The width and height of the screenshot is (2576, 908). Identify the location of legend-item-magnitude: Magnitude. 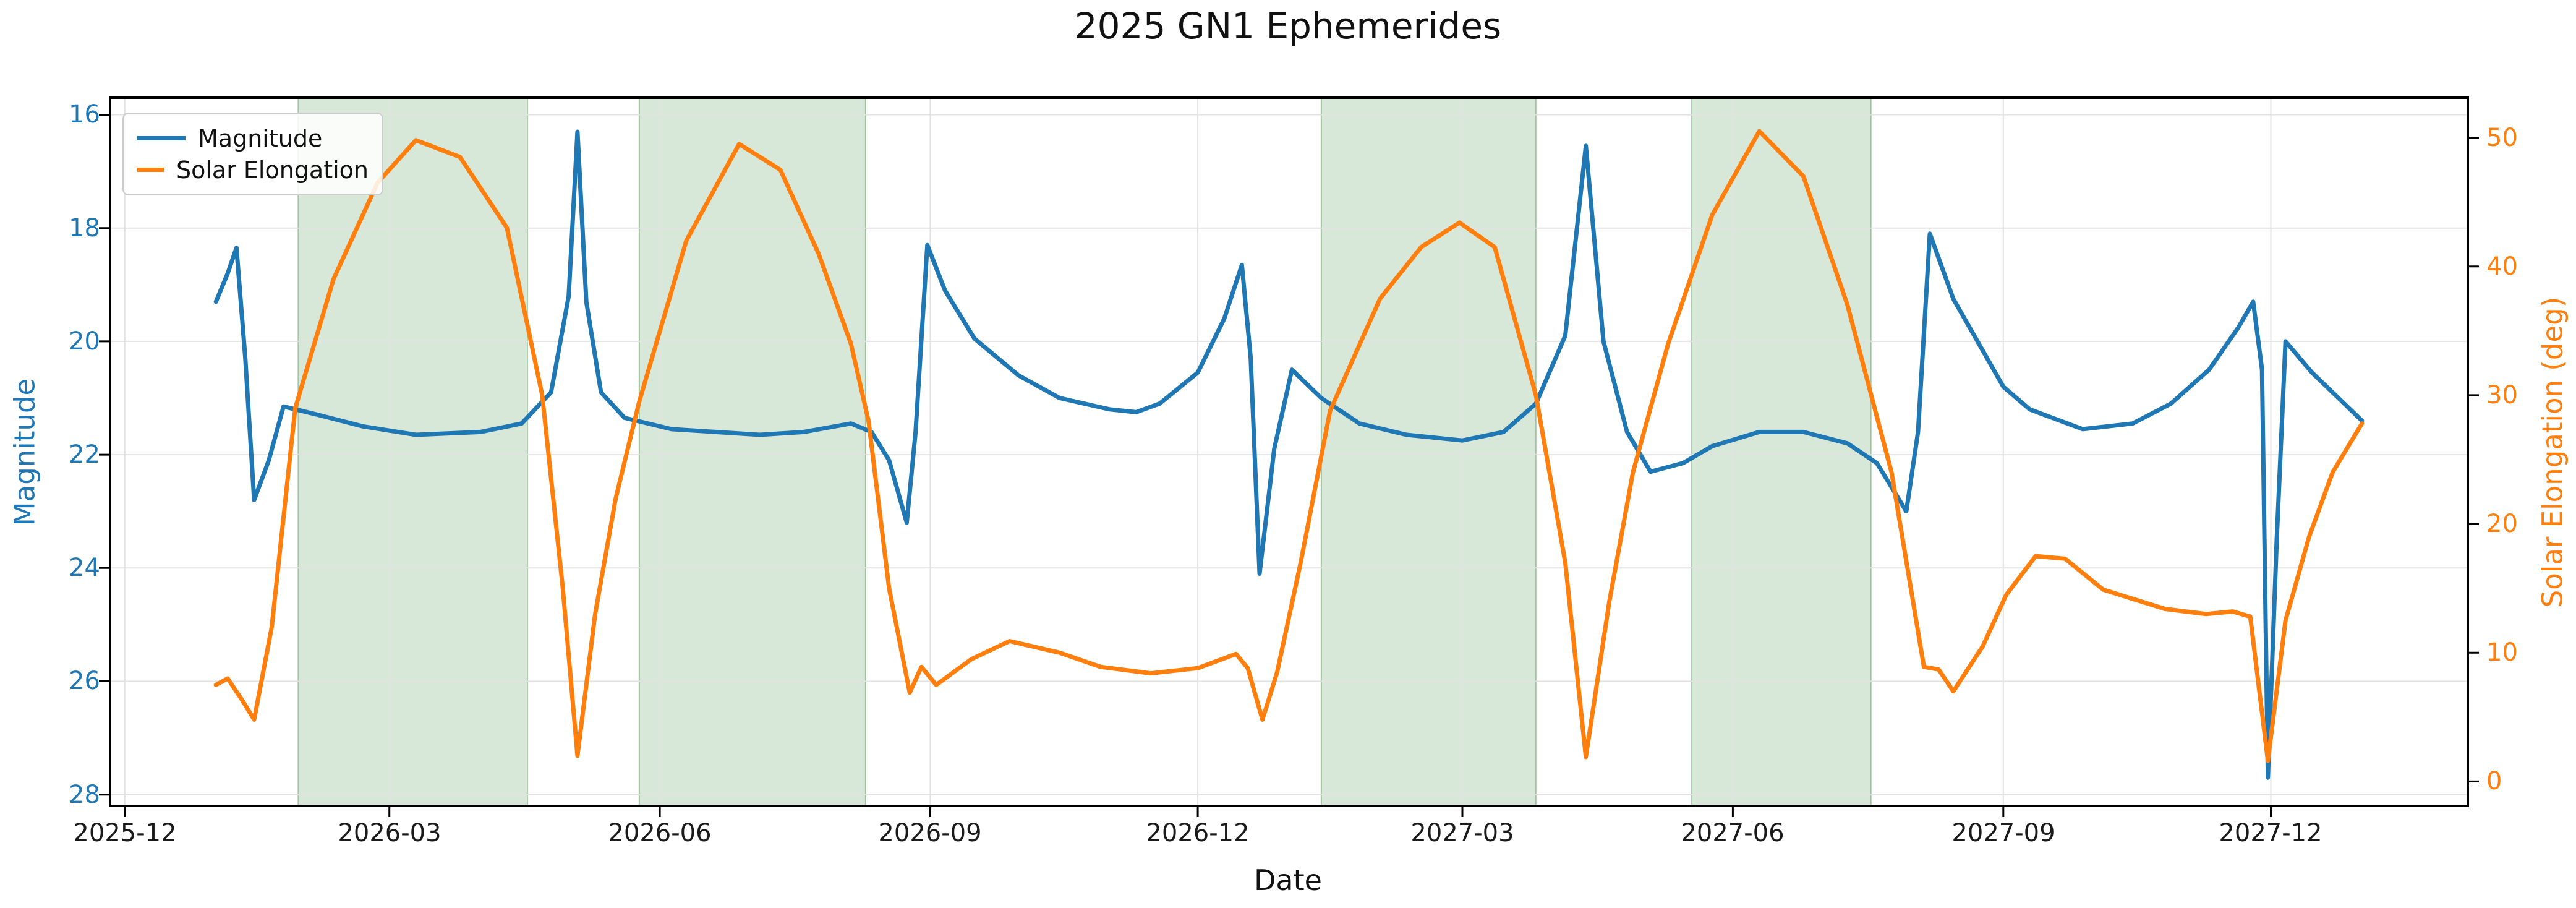
(253, 138).